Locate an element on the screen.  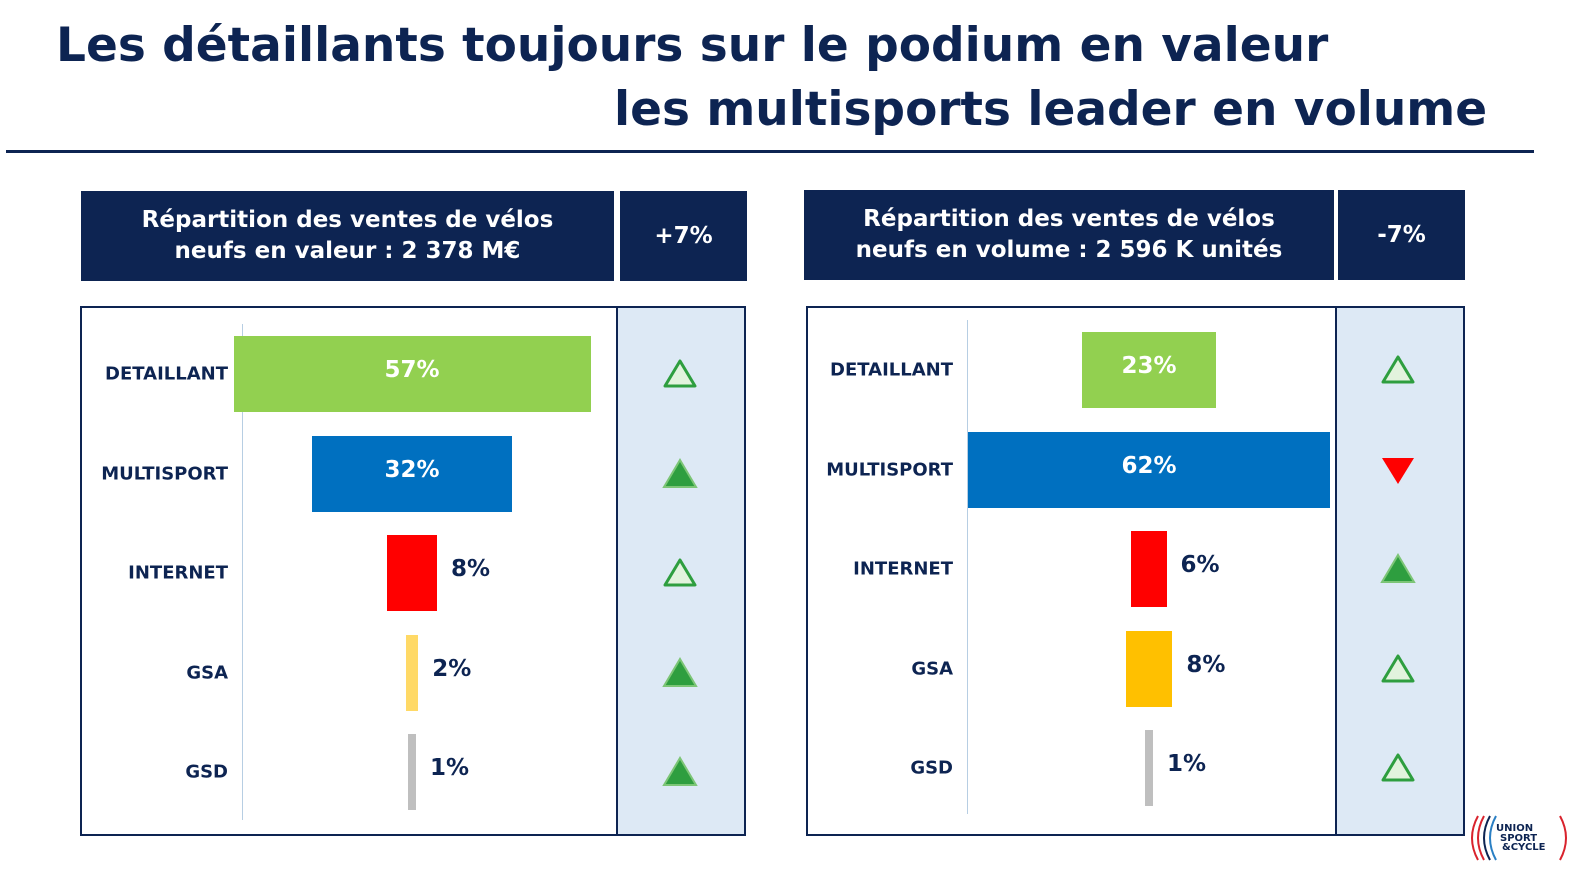
trend-down-icon-multisport is located at coordinates (1398, 470).